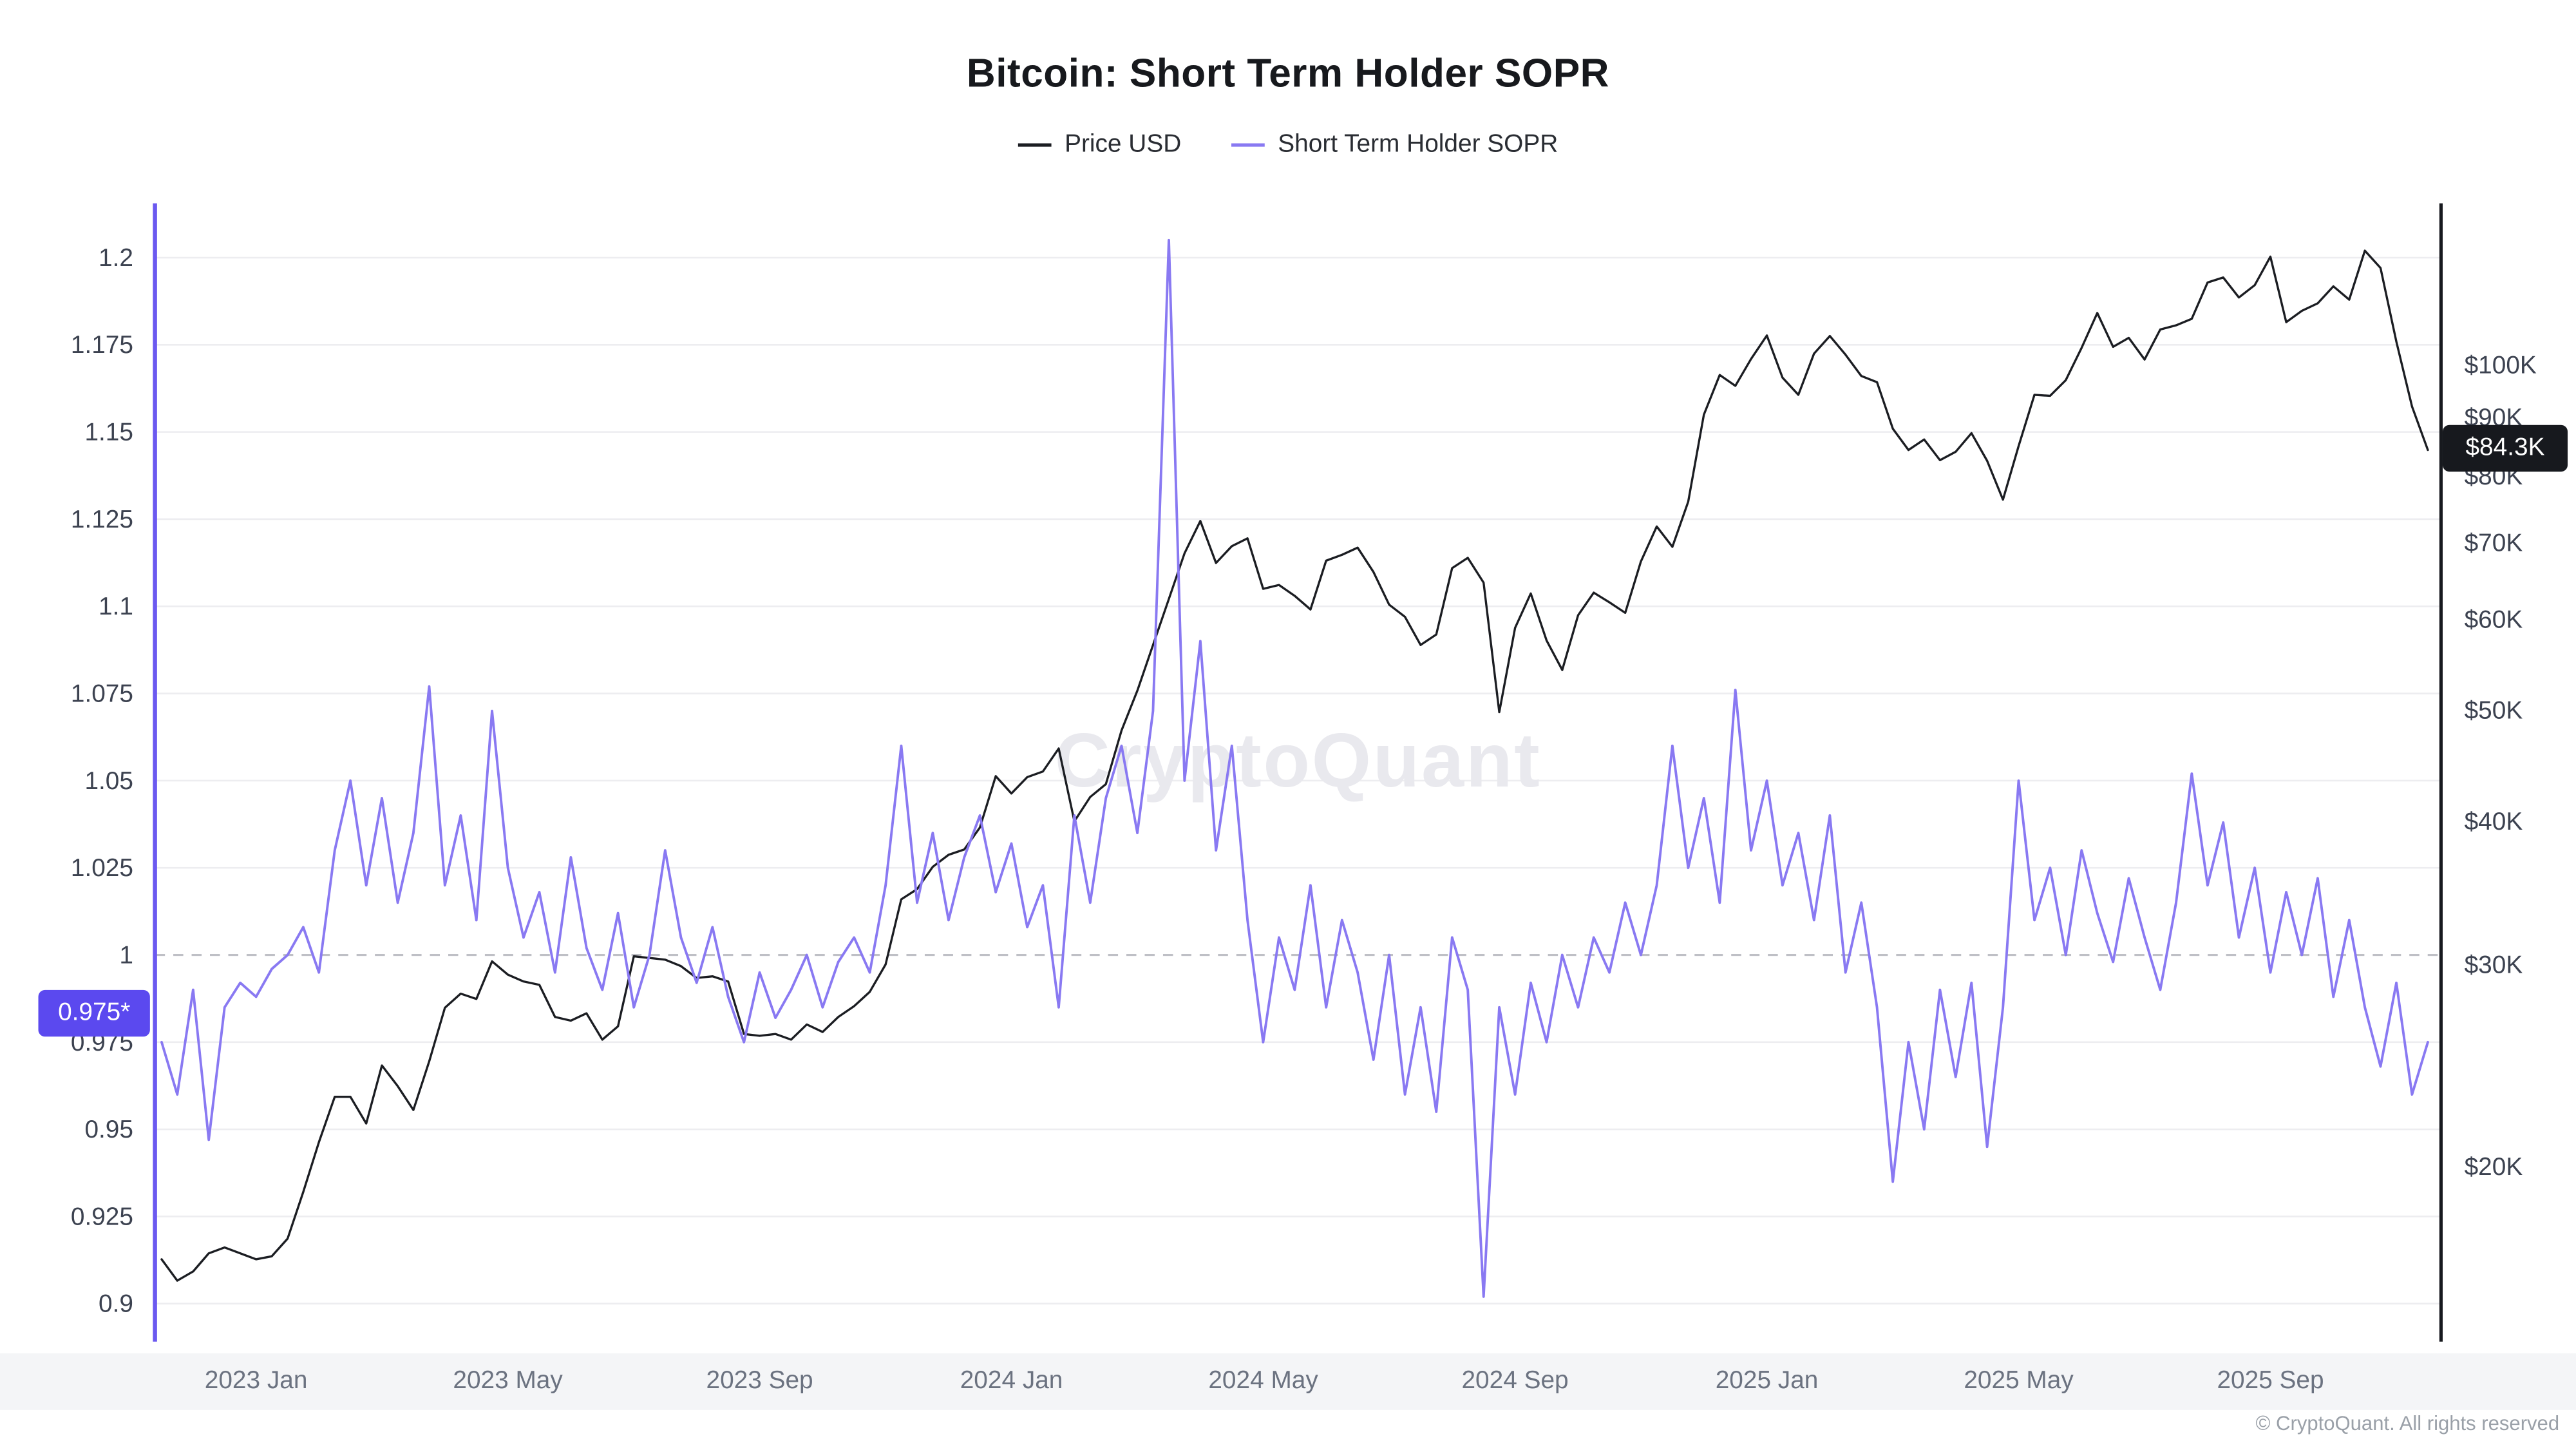  Describe the element at coordinates (116, 607) in the screenshot. I see `left-tick-label: 1.1` at that location.